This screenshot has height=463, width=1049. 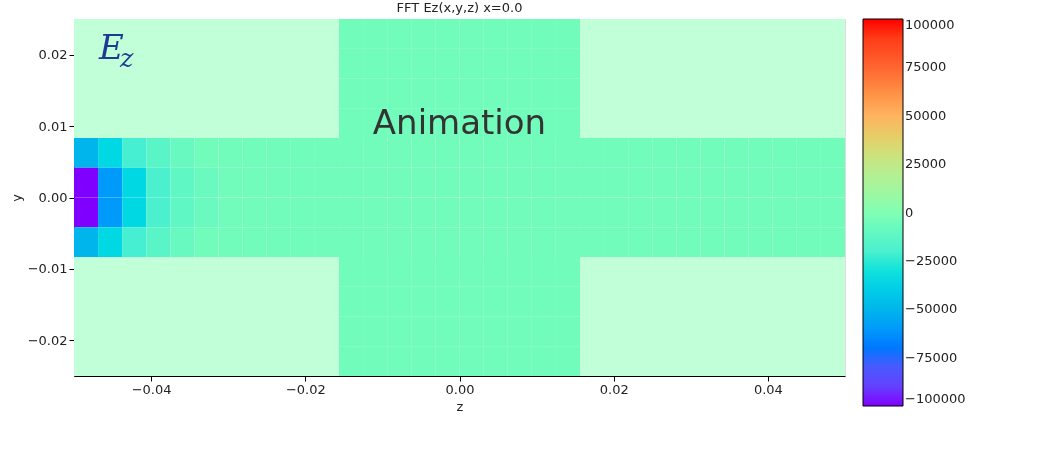 What do you see at coordinates (926, 67) in the screenshot?
I see `color-bar-label: 75000` at bounding box center [926, 67].